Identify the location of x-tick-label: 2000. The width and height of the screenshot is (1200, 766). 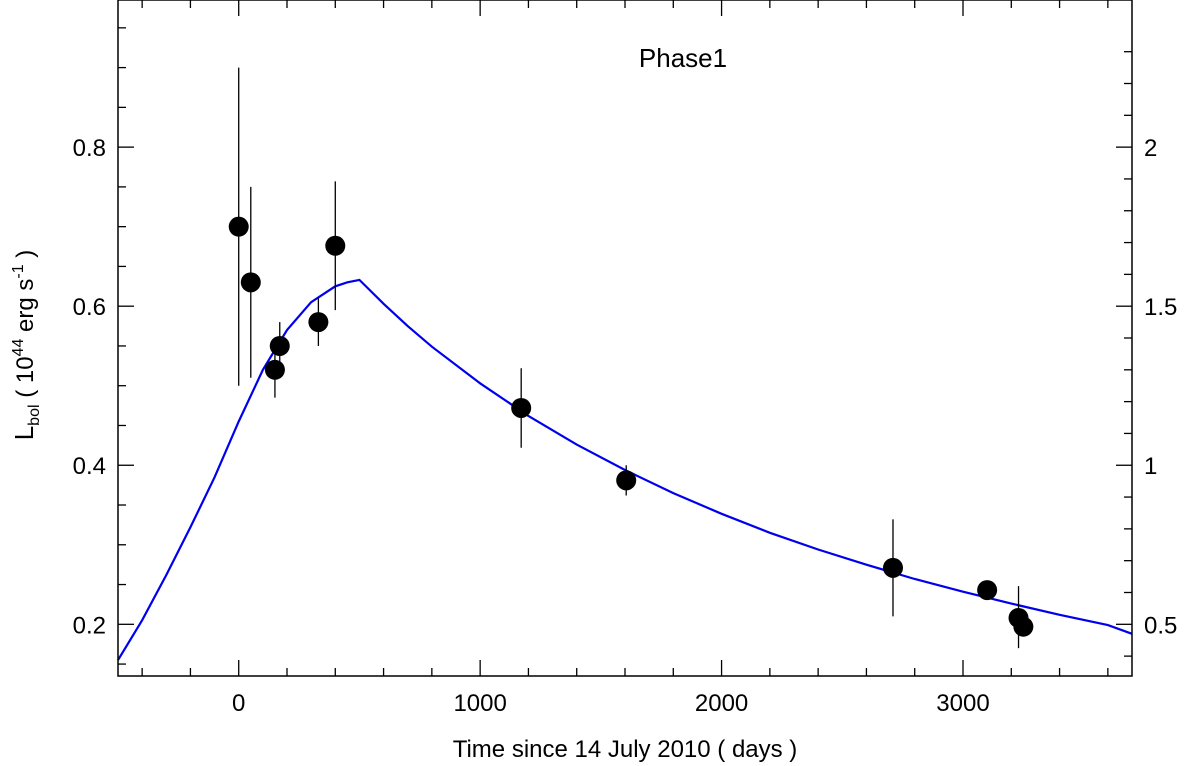
(721, 703).